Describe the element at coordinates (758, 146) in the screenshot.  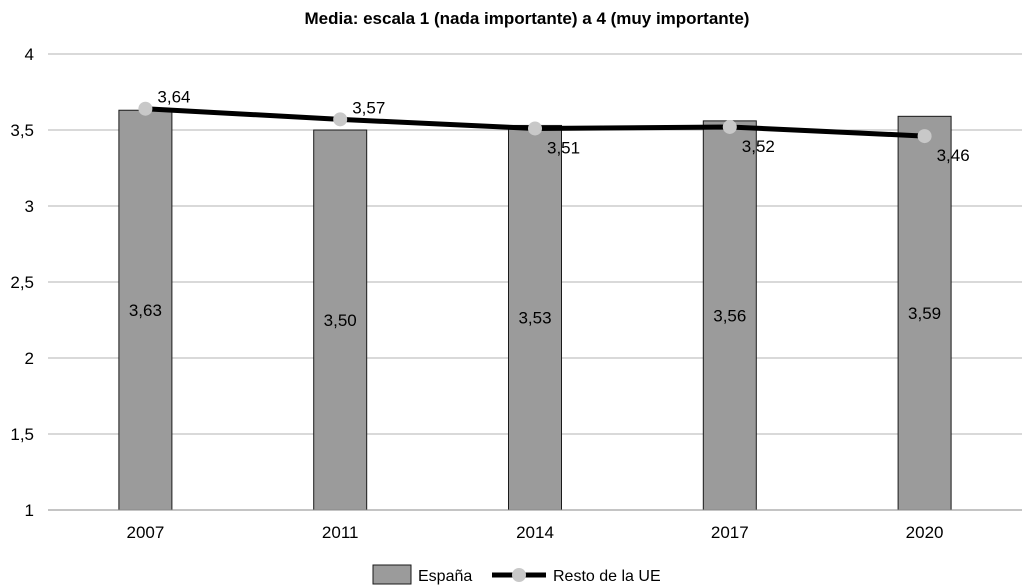
I see `line-data-label: 3,52` at that location.